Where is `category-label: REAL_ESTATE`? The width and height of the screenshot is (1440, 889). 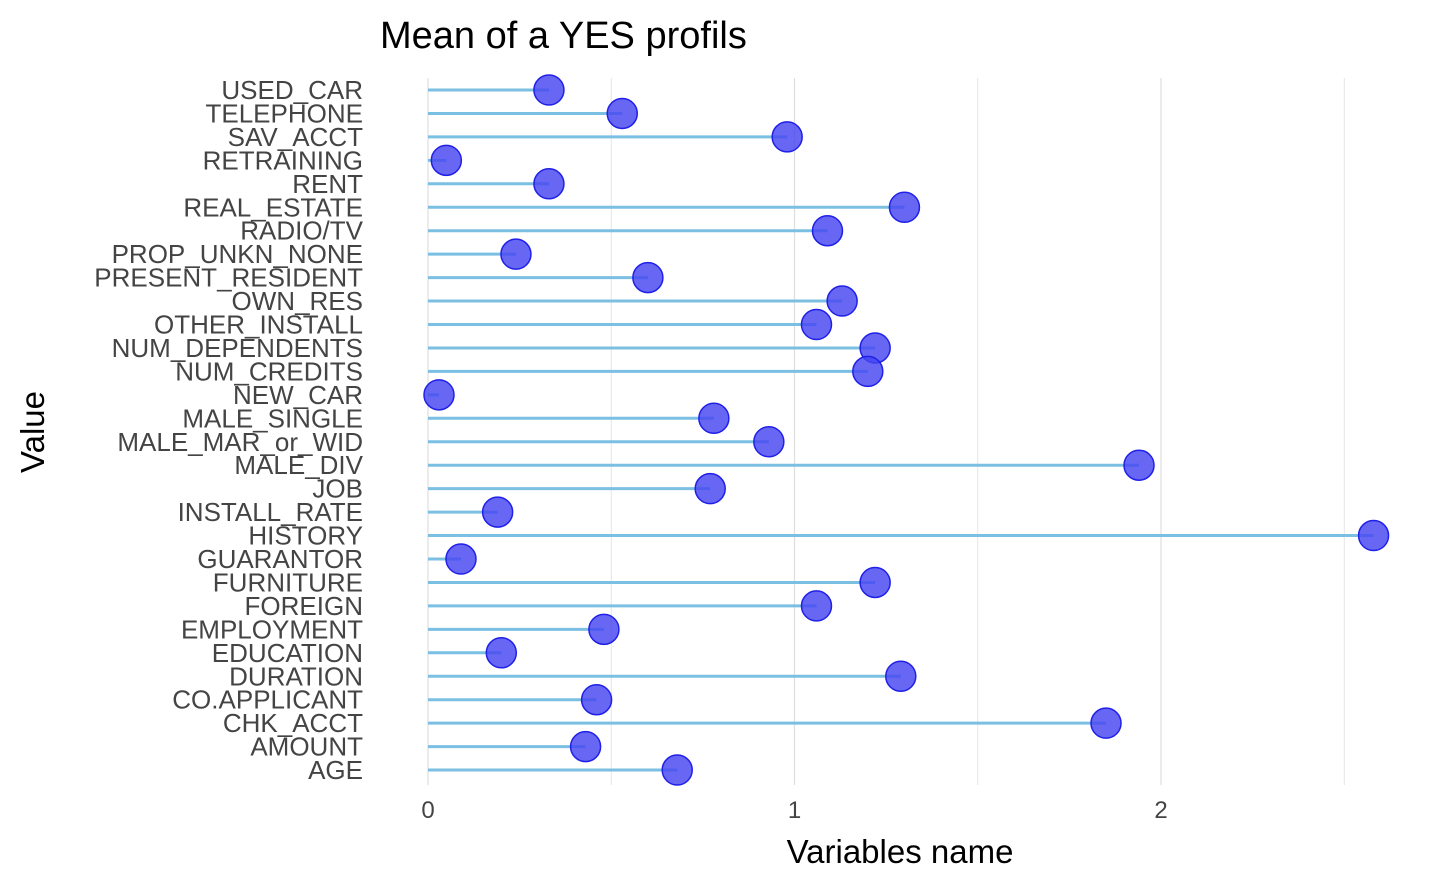 category-label: REAL_ESTATE is located at coordinates (273, 207).